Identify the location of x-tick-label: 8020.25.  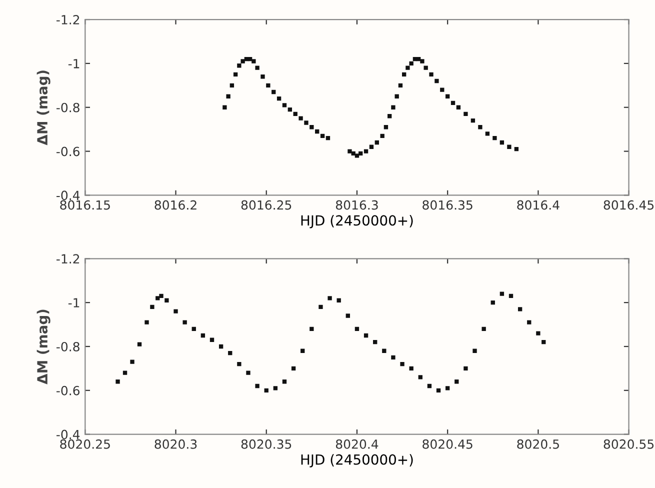
(85, 444).